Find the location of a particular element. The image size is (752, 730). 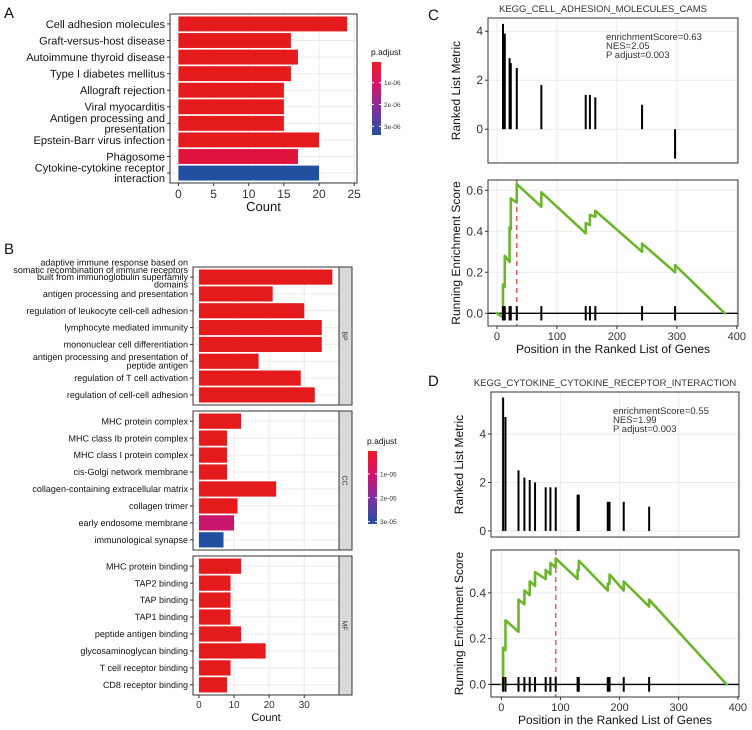

y-tick-label: regulation of cell-cell adhesion is located at coordinates (127, 395).